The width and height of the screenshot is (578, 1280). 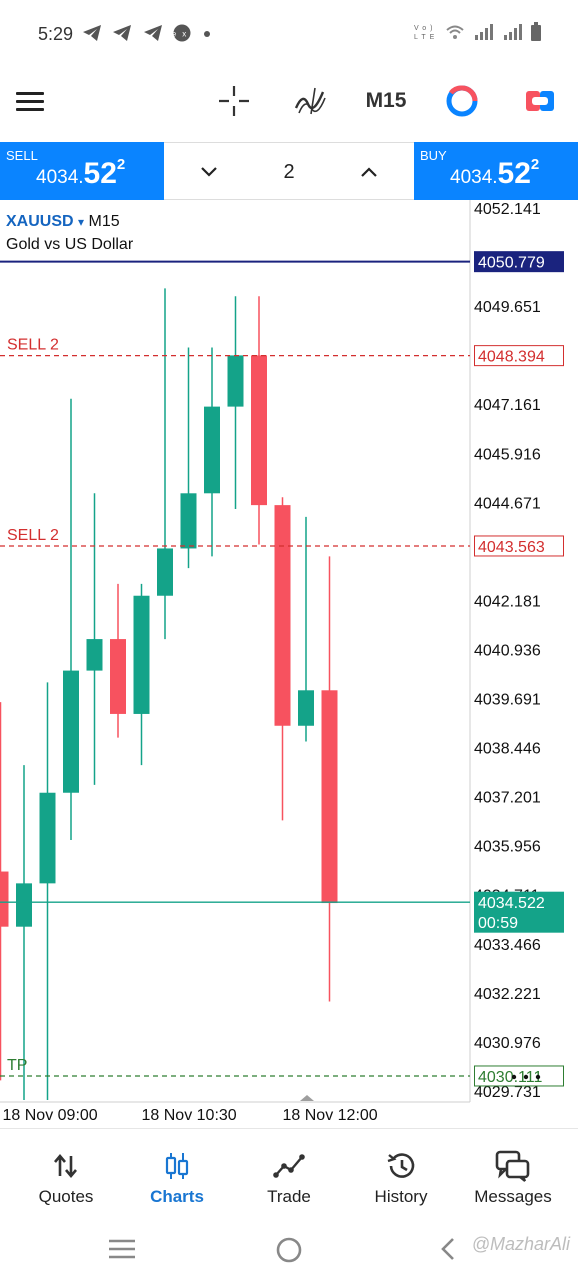 What do you see at coordinates (310, 101) in the screenshot?
I see `indicators-icon` at bounding box center [310, 101].